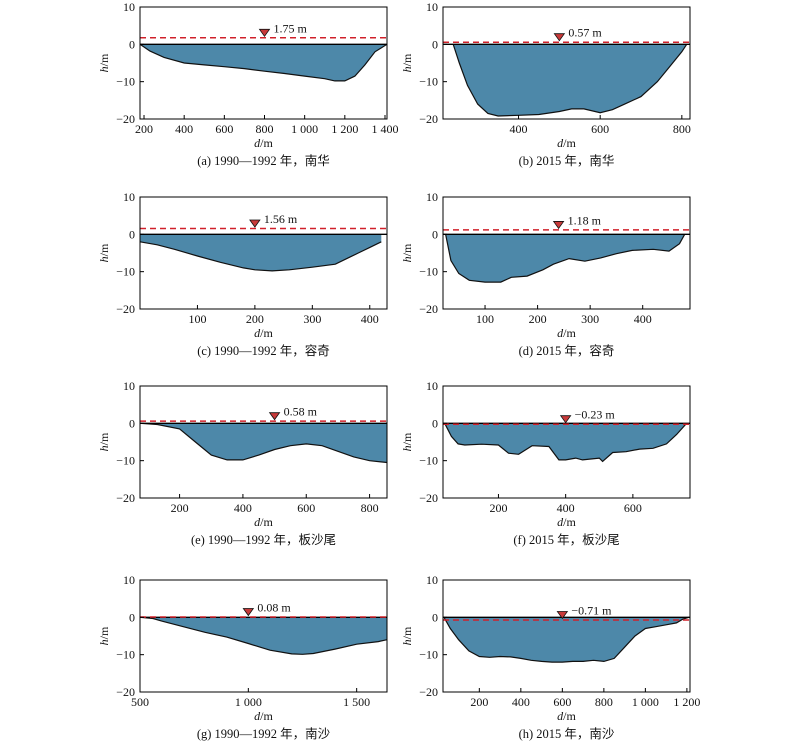 The image size is (800, 746). I want to click on panel-g-water-level-label: 0.08 m, so click(274, 608).